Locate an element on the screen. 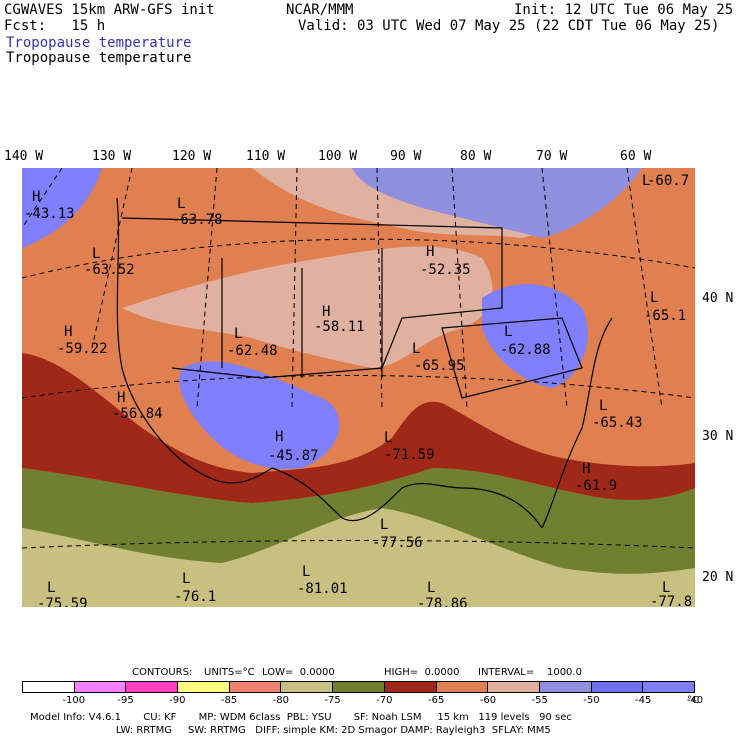 Image resolution: width=740 pixels, height=740 pixels. pressure-center-value: -71.59 is located at coordinates (409, 455).